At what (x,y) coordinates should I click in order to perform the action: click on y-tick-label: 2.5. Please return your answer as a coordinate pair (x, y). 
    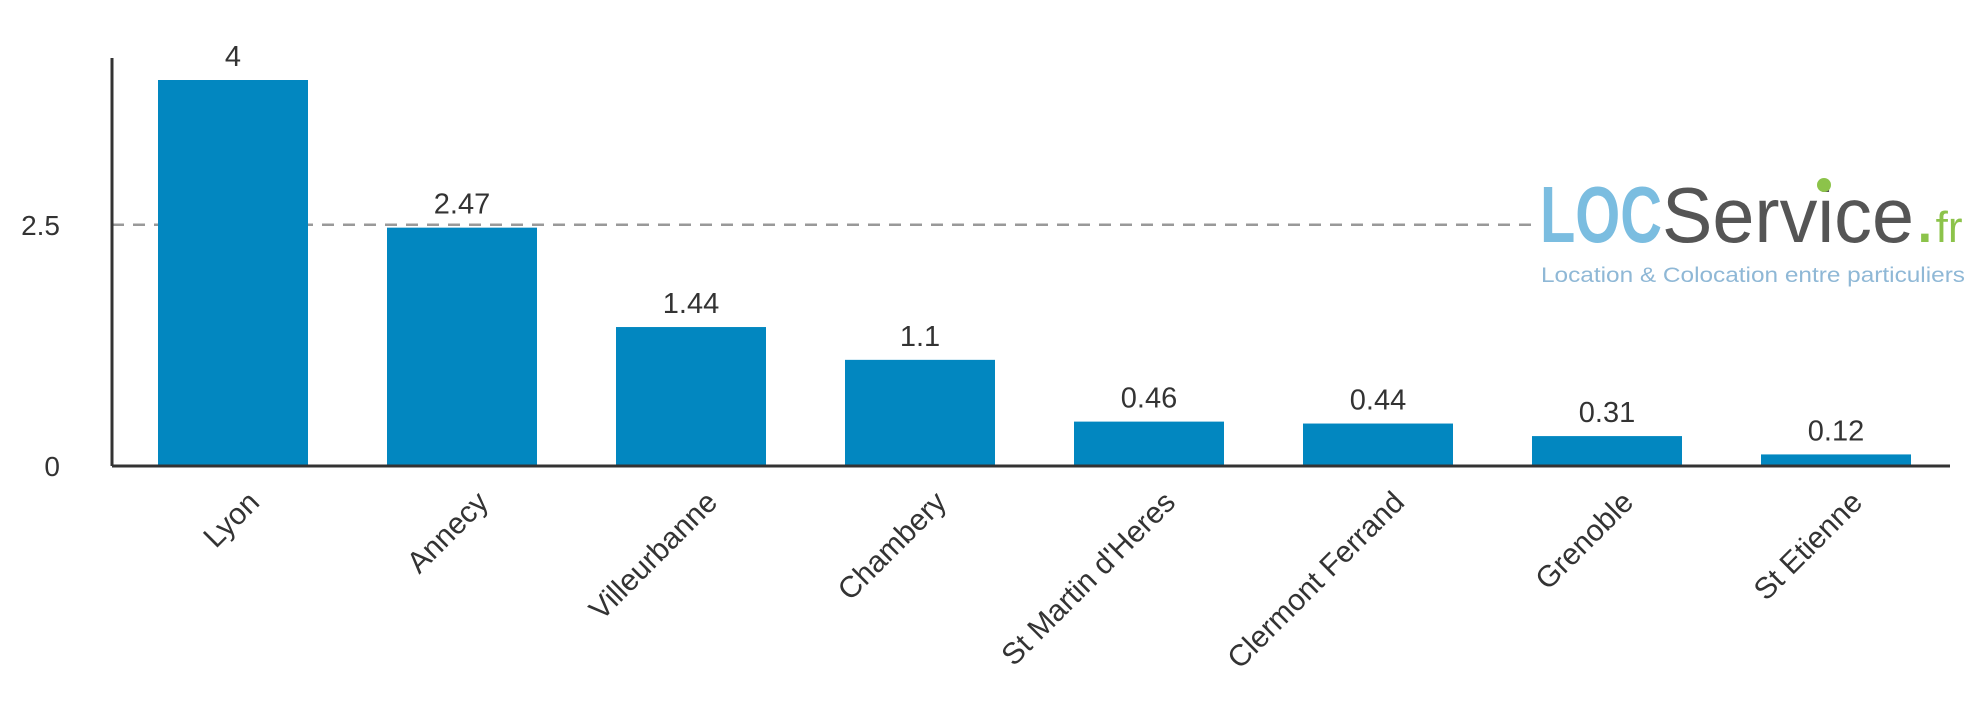
    Looking at the image, I should click on (40, 225).